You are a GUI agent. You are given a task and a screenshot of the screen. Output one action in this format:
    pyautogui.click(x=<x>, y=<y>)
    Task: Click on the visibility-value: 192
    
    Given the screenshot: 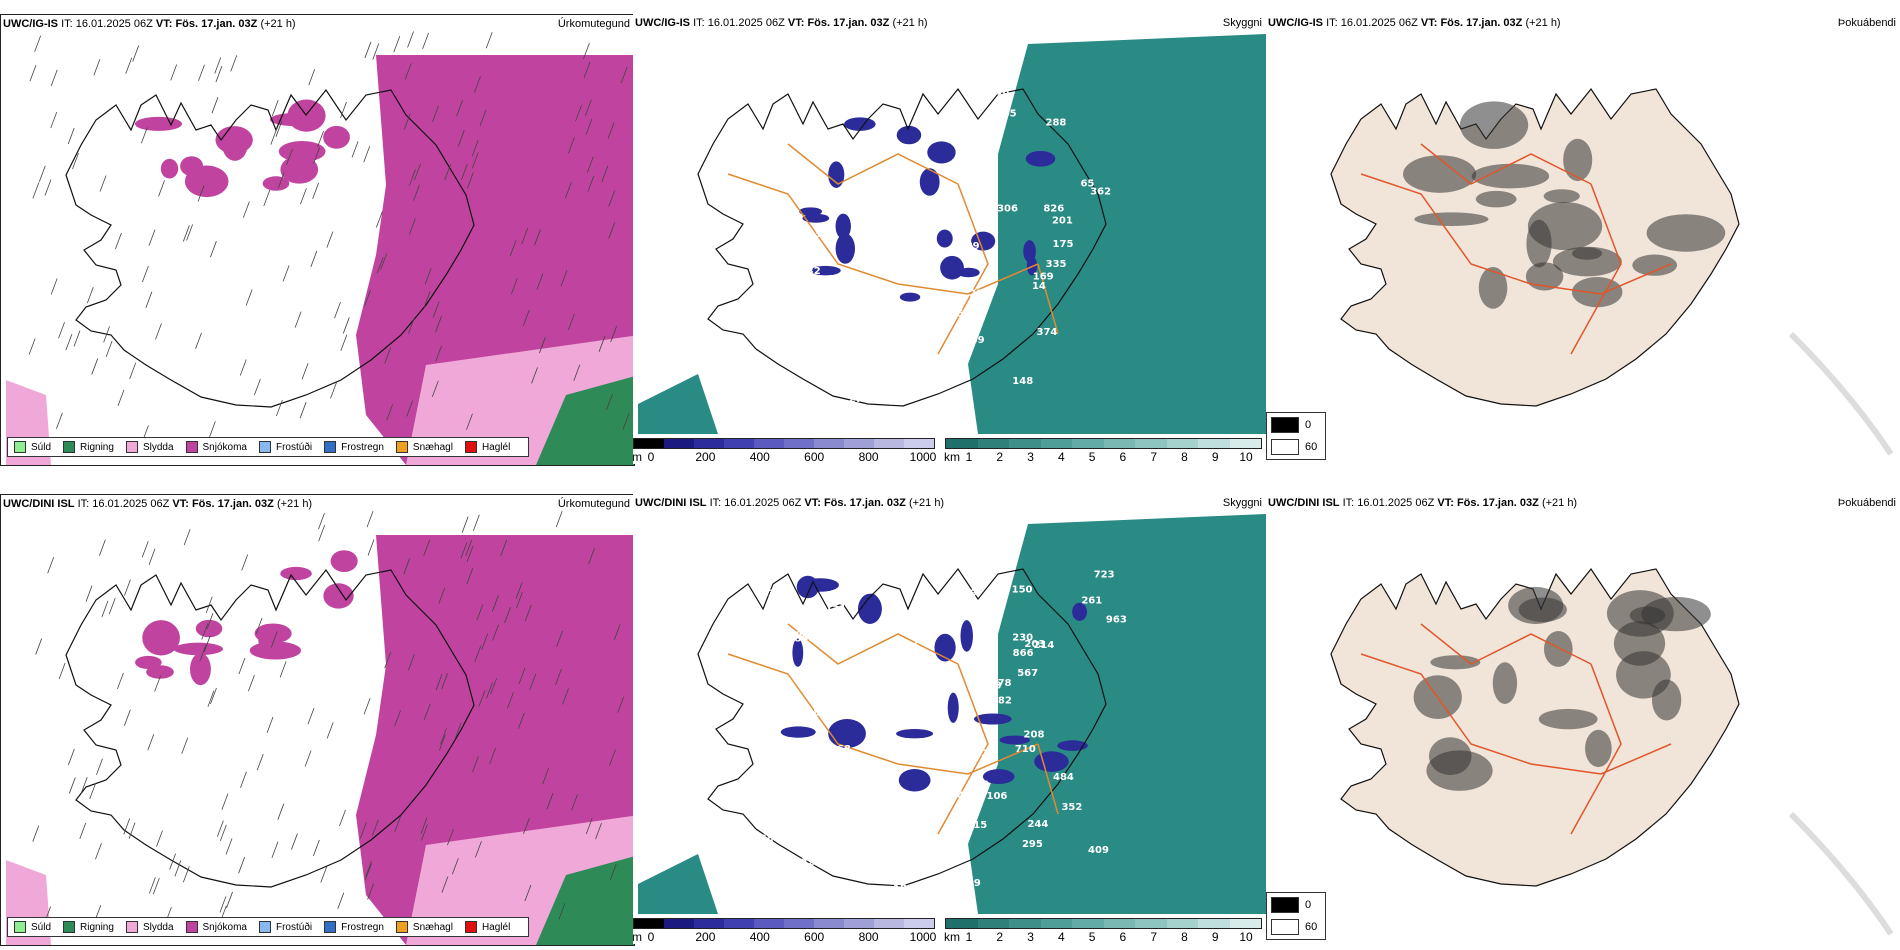 What is the action you would take?
    pyautogui.click(x=879, y=331)
    